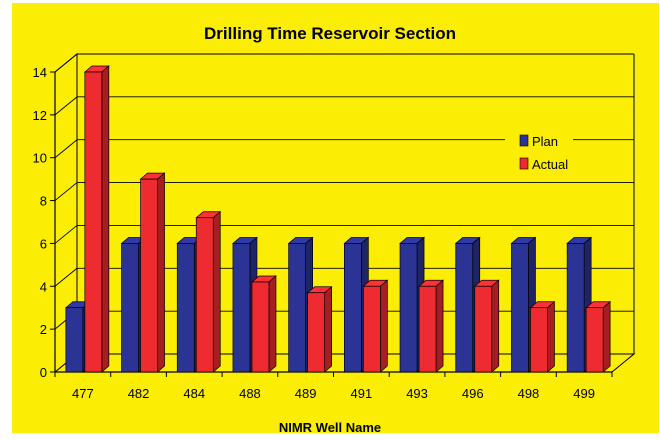 Image resolution: width=660 pixels, height=440 pixels. Describe the element at coordinates (194, 393) in the screenshot. I see `x-tick-label: 484` at that location.